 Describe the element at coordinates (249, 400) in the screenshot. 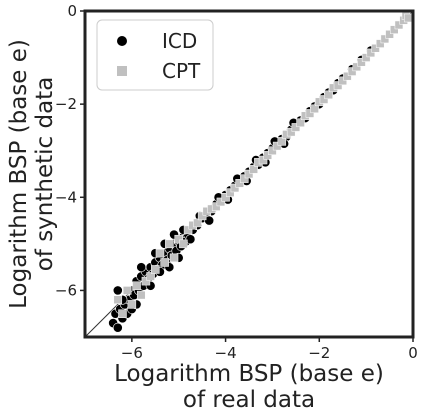

I see `x-axis-label-line: of real data` at that location.